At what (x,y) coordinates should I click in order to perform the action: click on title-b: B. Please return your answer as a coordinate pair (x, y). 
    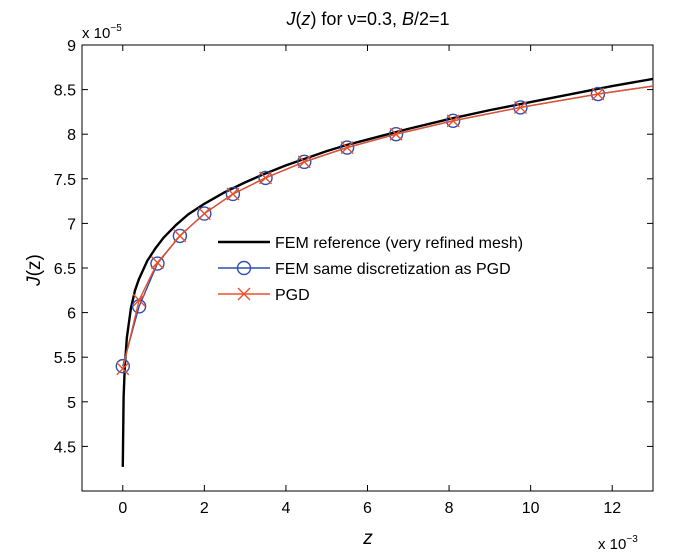
    Looking at the image, I should click on (408, 19).